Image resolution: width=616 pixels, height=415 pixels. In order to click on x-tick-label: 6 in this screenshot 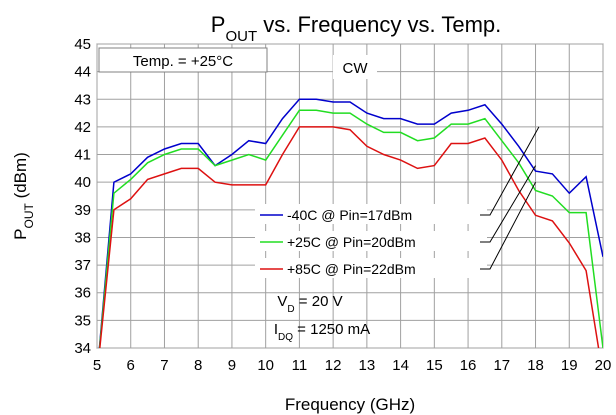, I will do `click(131, 365)`.